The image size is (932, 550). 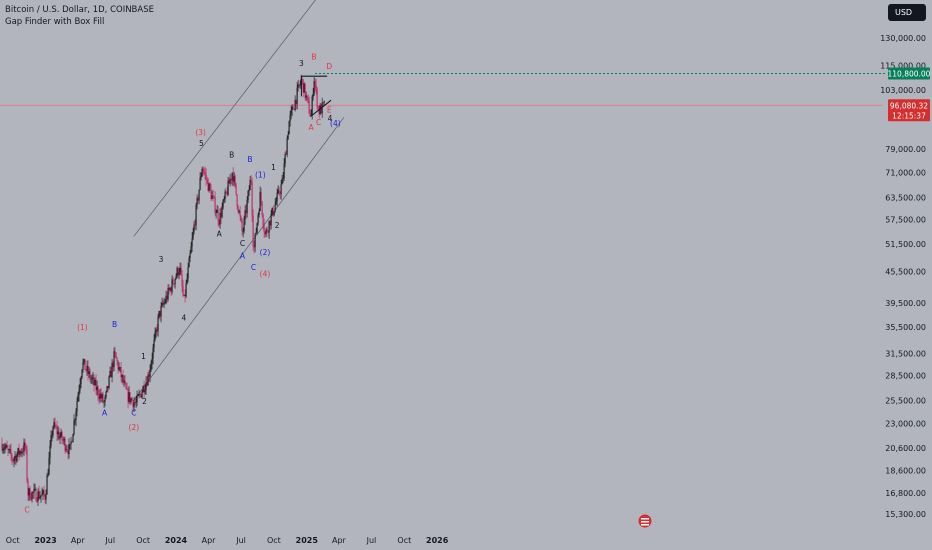 I want to click on y-tick-label: 39,500.00, so click(x=905, y=303).